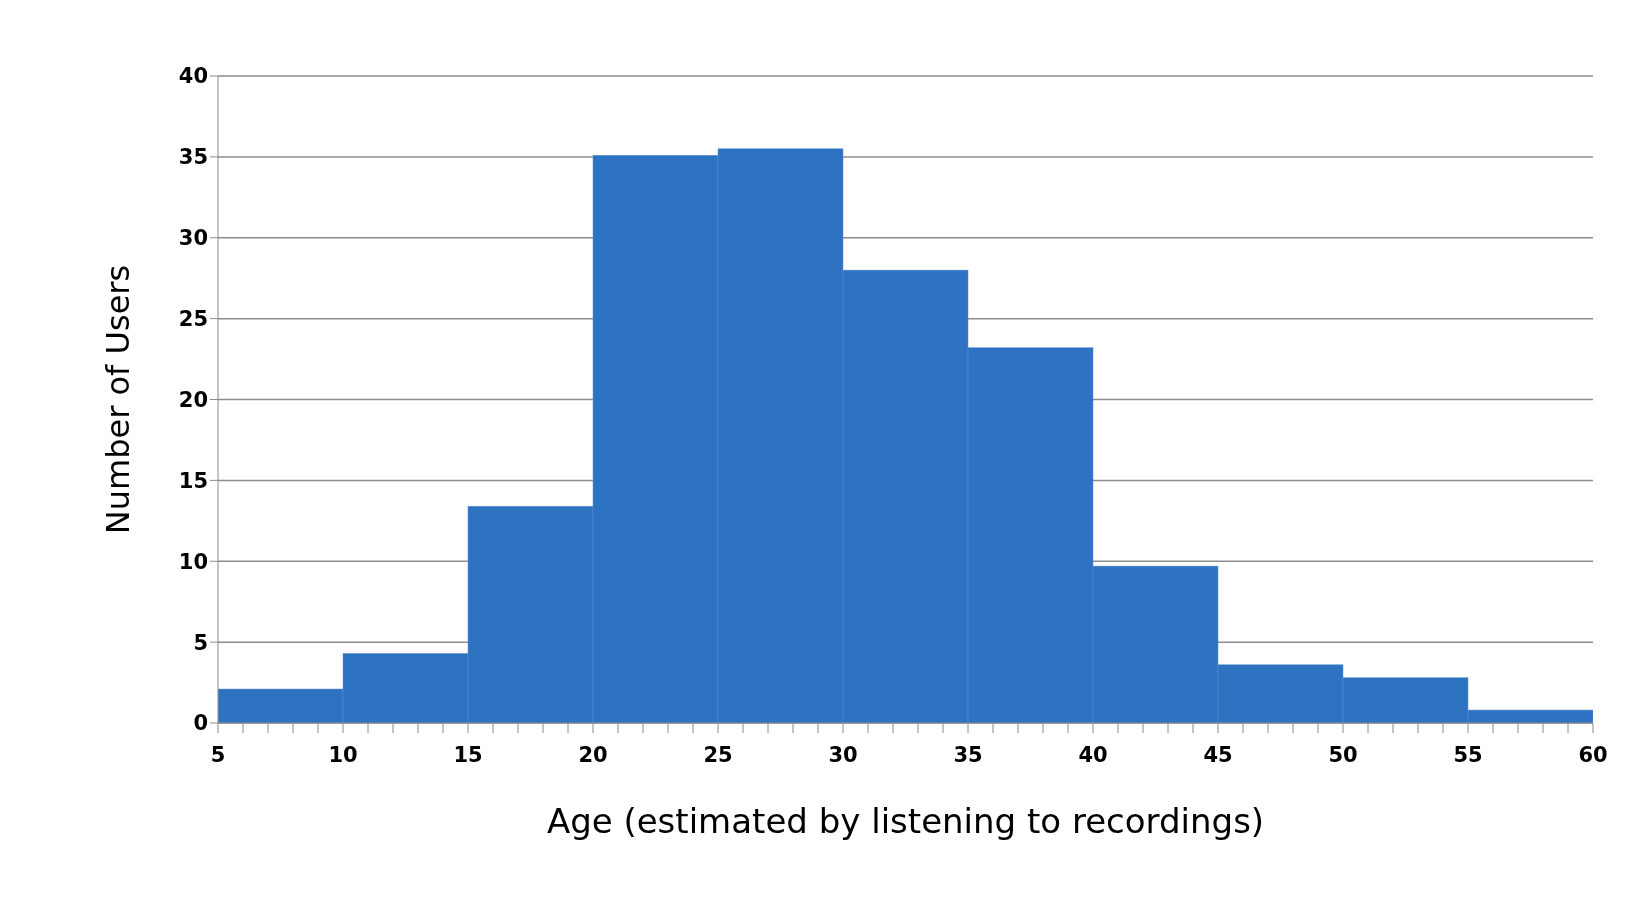 This screenshot has width=1641, height=901. I want to click on x-tick-label: 25, so click(718, 754).